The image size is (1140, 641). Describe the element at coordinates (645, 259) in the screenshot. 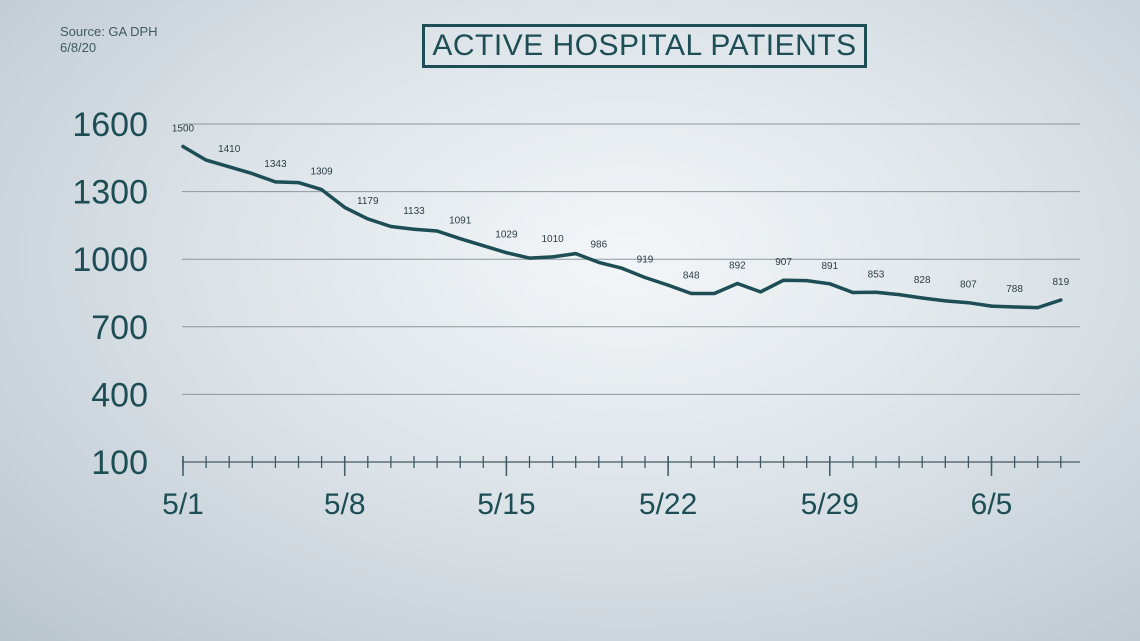

I see `data-label: 919` at that location.